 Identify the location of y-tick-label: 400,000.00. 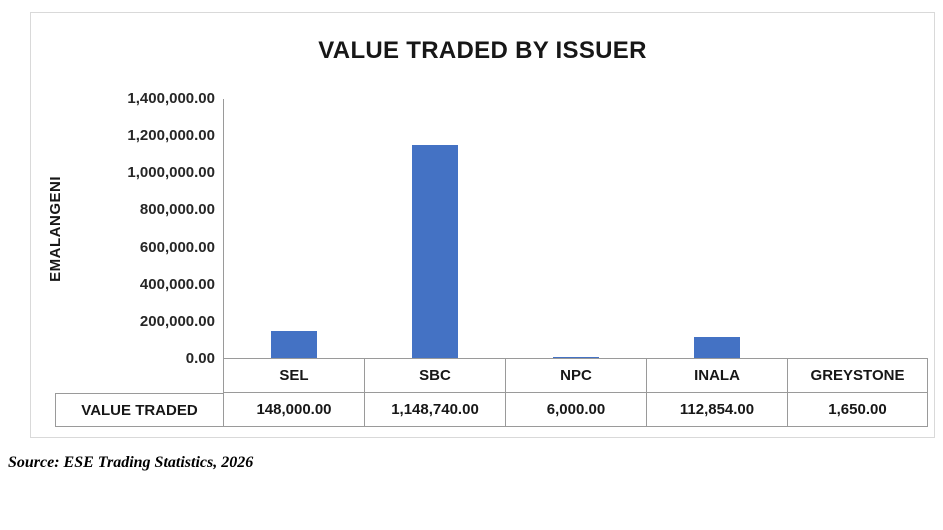
(177, 284).